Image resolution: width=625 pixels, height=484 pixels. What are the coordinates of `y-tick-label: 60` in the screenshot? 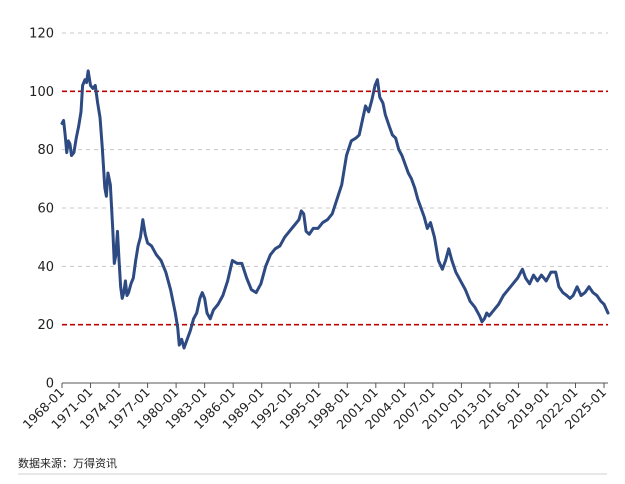 It's located at (45, 209).